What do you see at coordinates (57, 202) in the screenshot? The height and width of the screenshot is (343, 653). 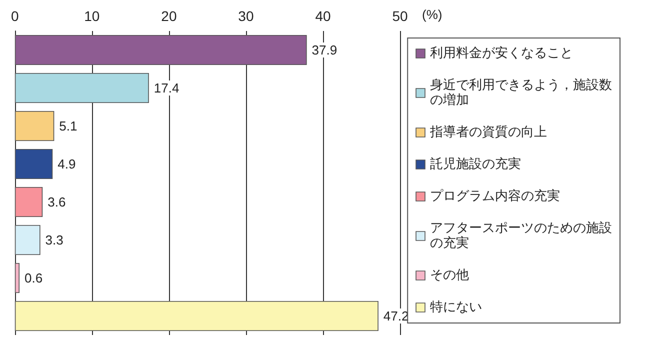 I see `data-label: 3.6` at bounding box center [57, 202].